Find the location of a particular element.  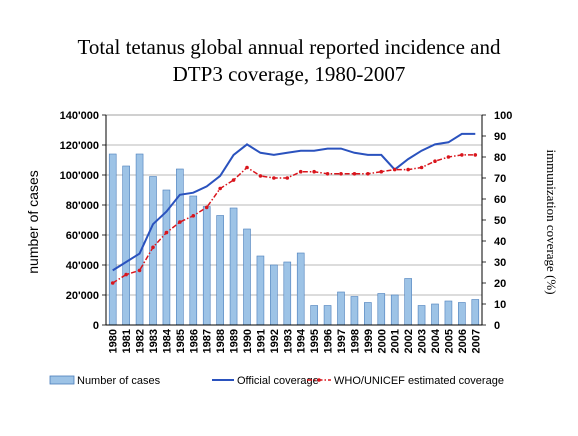

legend-label-who-coverage: WHO/UNICEF estimated coverage is located at coordinates (419, 381).